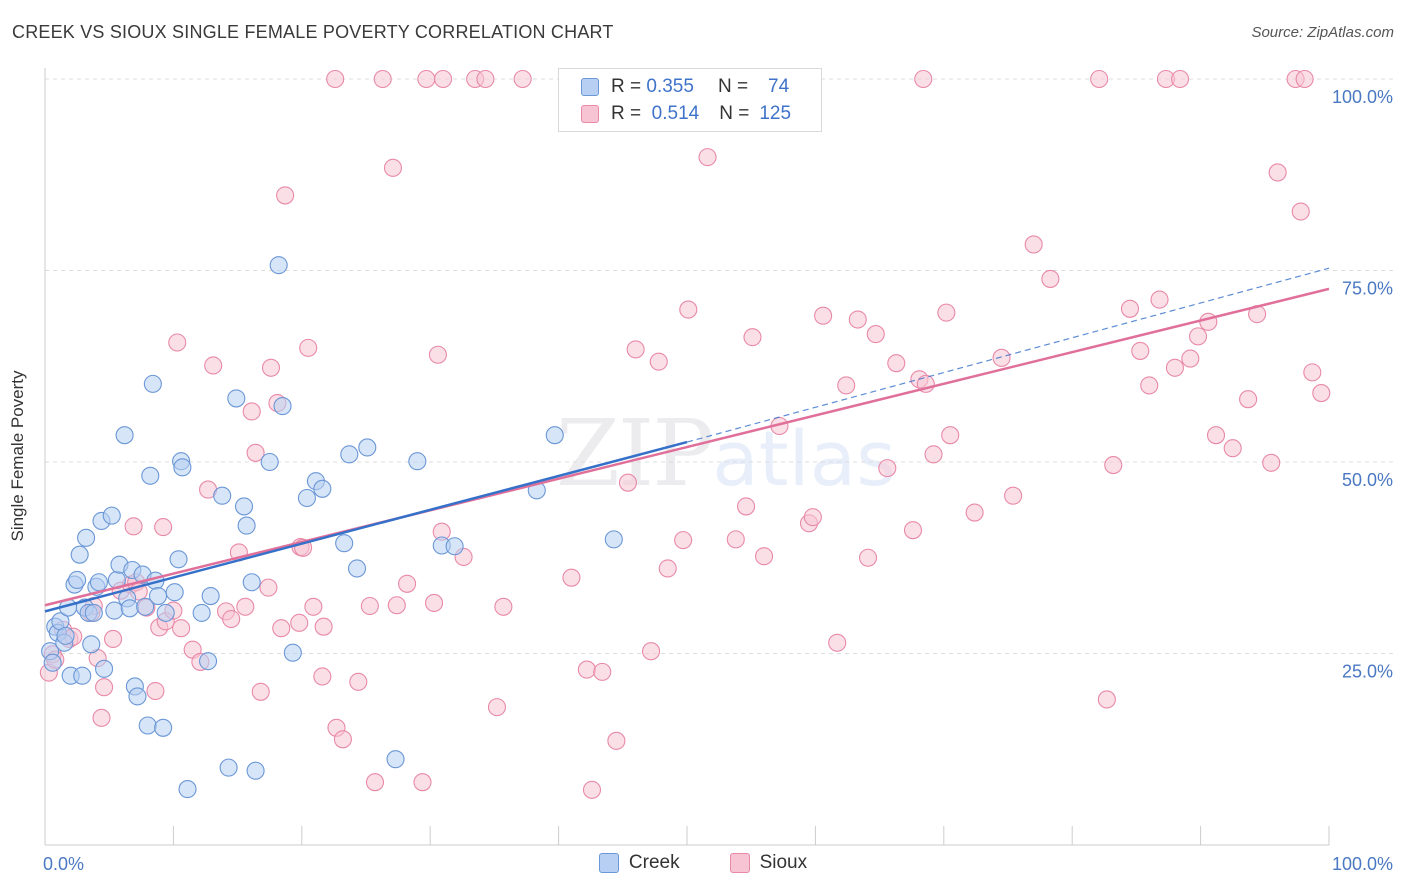 The width and height of the screenshot is (1406, 892). What do you see at coordinates (675, 113) in the screenshot?
I see `sioux-r-value: 0.514` at bounding box center [675, 113].